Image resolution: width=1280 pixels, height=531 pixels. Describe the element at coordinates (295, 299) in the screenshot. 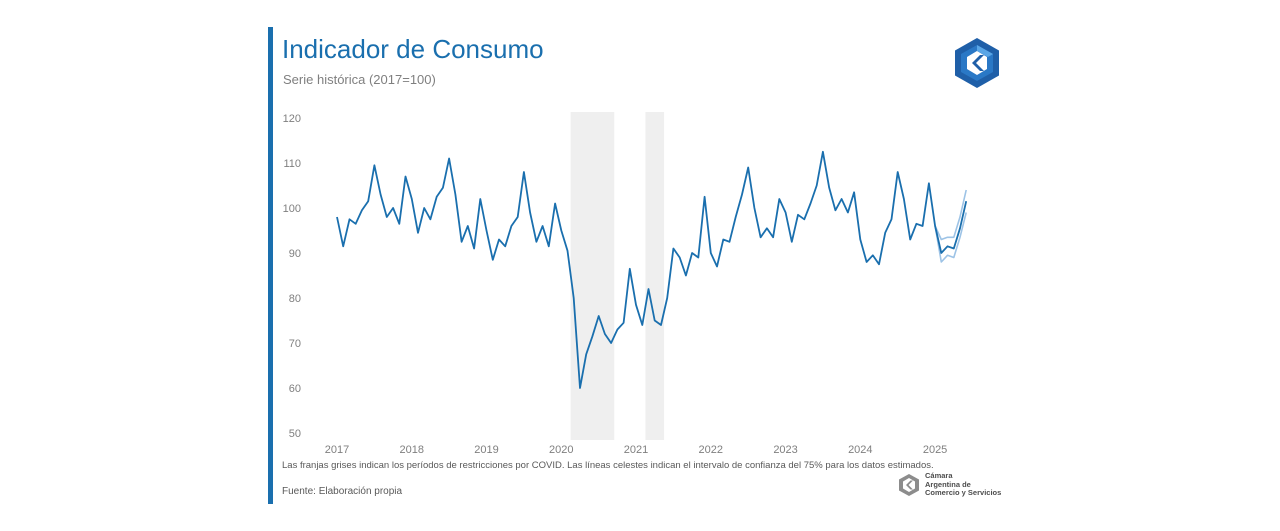

I see `y-tick-label-80: 80` at that location.